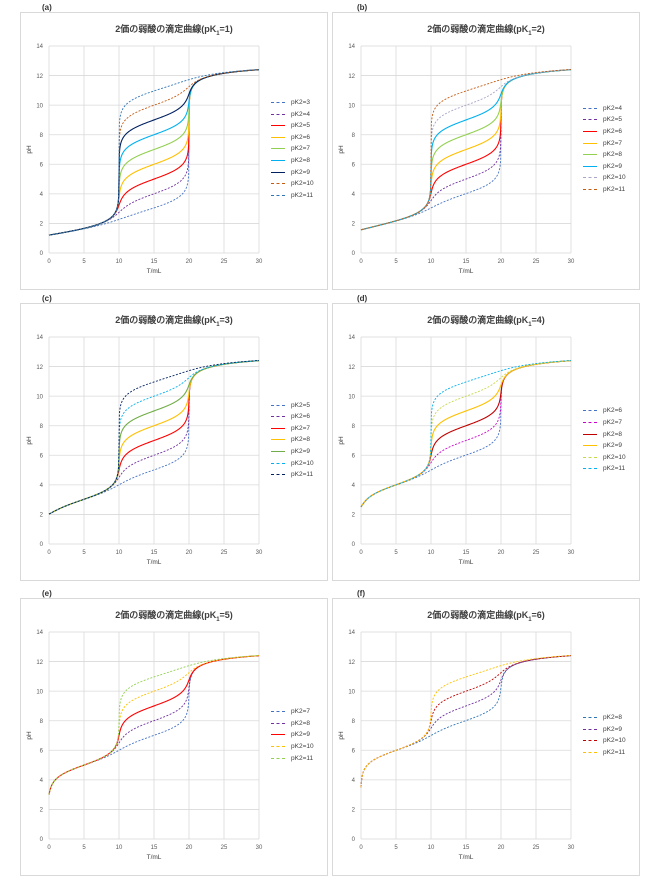 This screenshot has height=888, width=659. I want to click on chart-legend: pK2=6 pK2=7 pK2=8 pK2=9 pK2=10 pK2=11, so click(604, 440).